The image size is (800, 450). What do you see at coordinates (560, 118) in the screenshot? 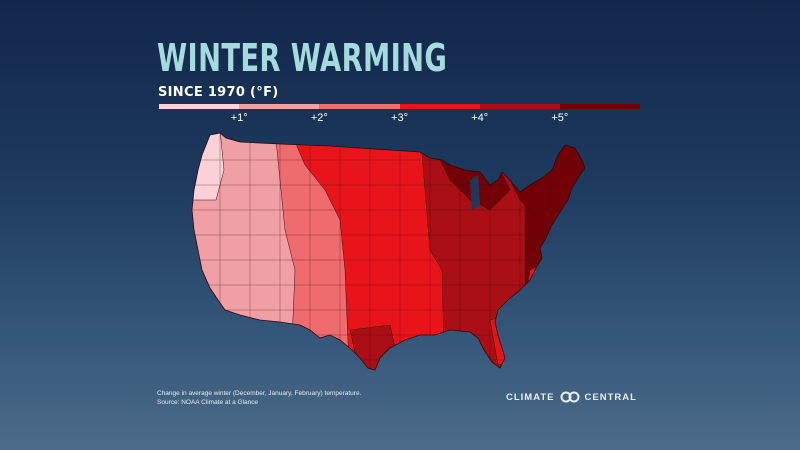
I see `legend-label: +5°` at bounding box center [560, 118].